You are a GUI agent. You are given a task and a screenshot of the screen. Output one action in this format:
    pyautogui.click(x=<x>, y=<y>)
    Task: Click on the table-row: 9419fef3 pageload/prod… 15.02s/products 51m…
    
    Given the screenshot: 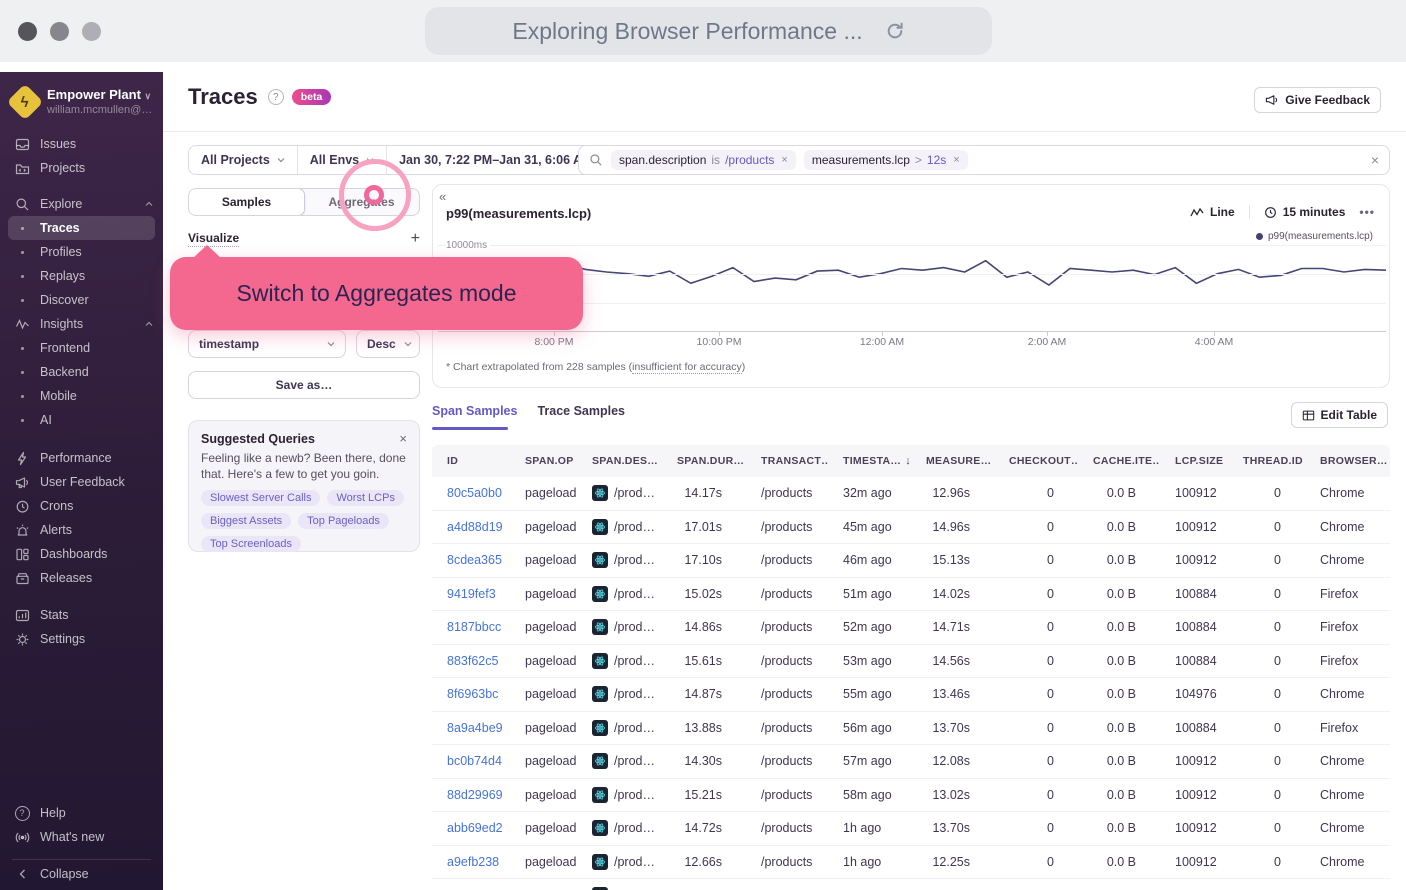 What is the action you would take?
    pyautogui.click(x=911, y=594)
    